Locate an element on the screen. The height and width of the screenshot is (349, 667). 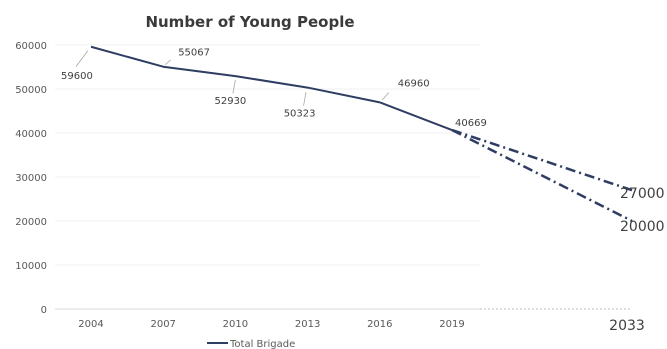
x-tick-label-extended: 2033 is located at coordinates (627, 326).